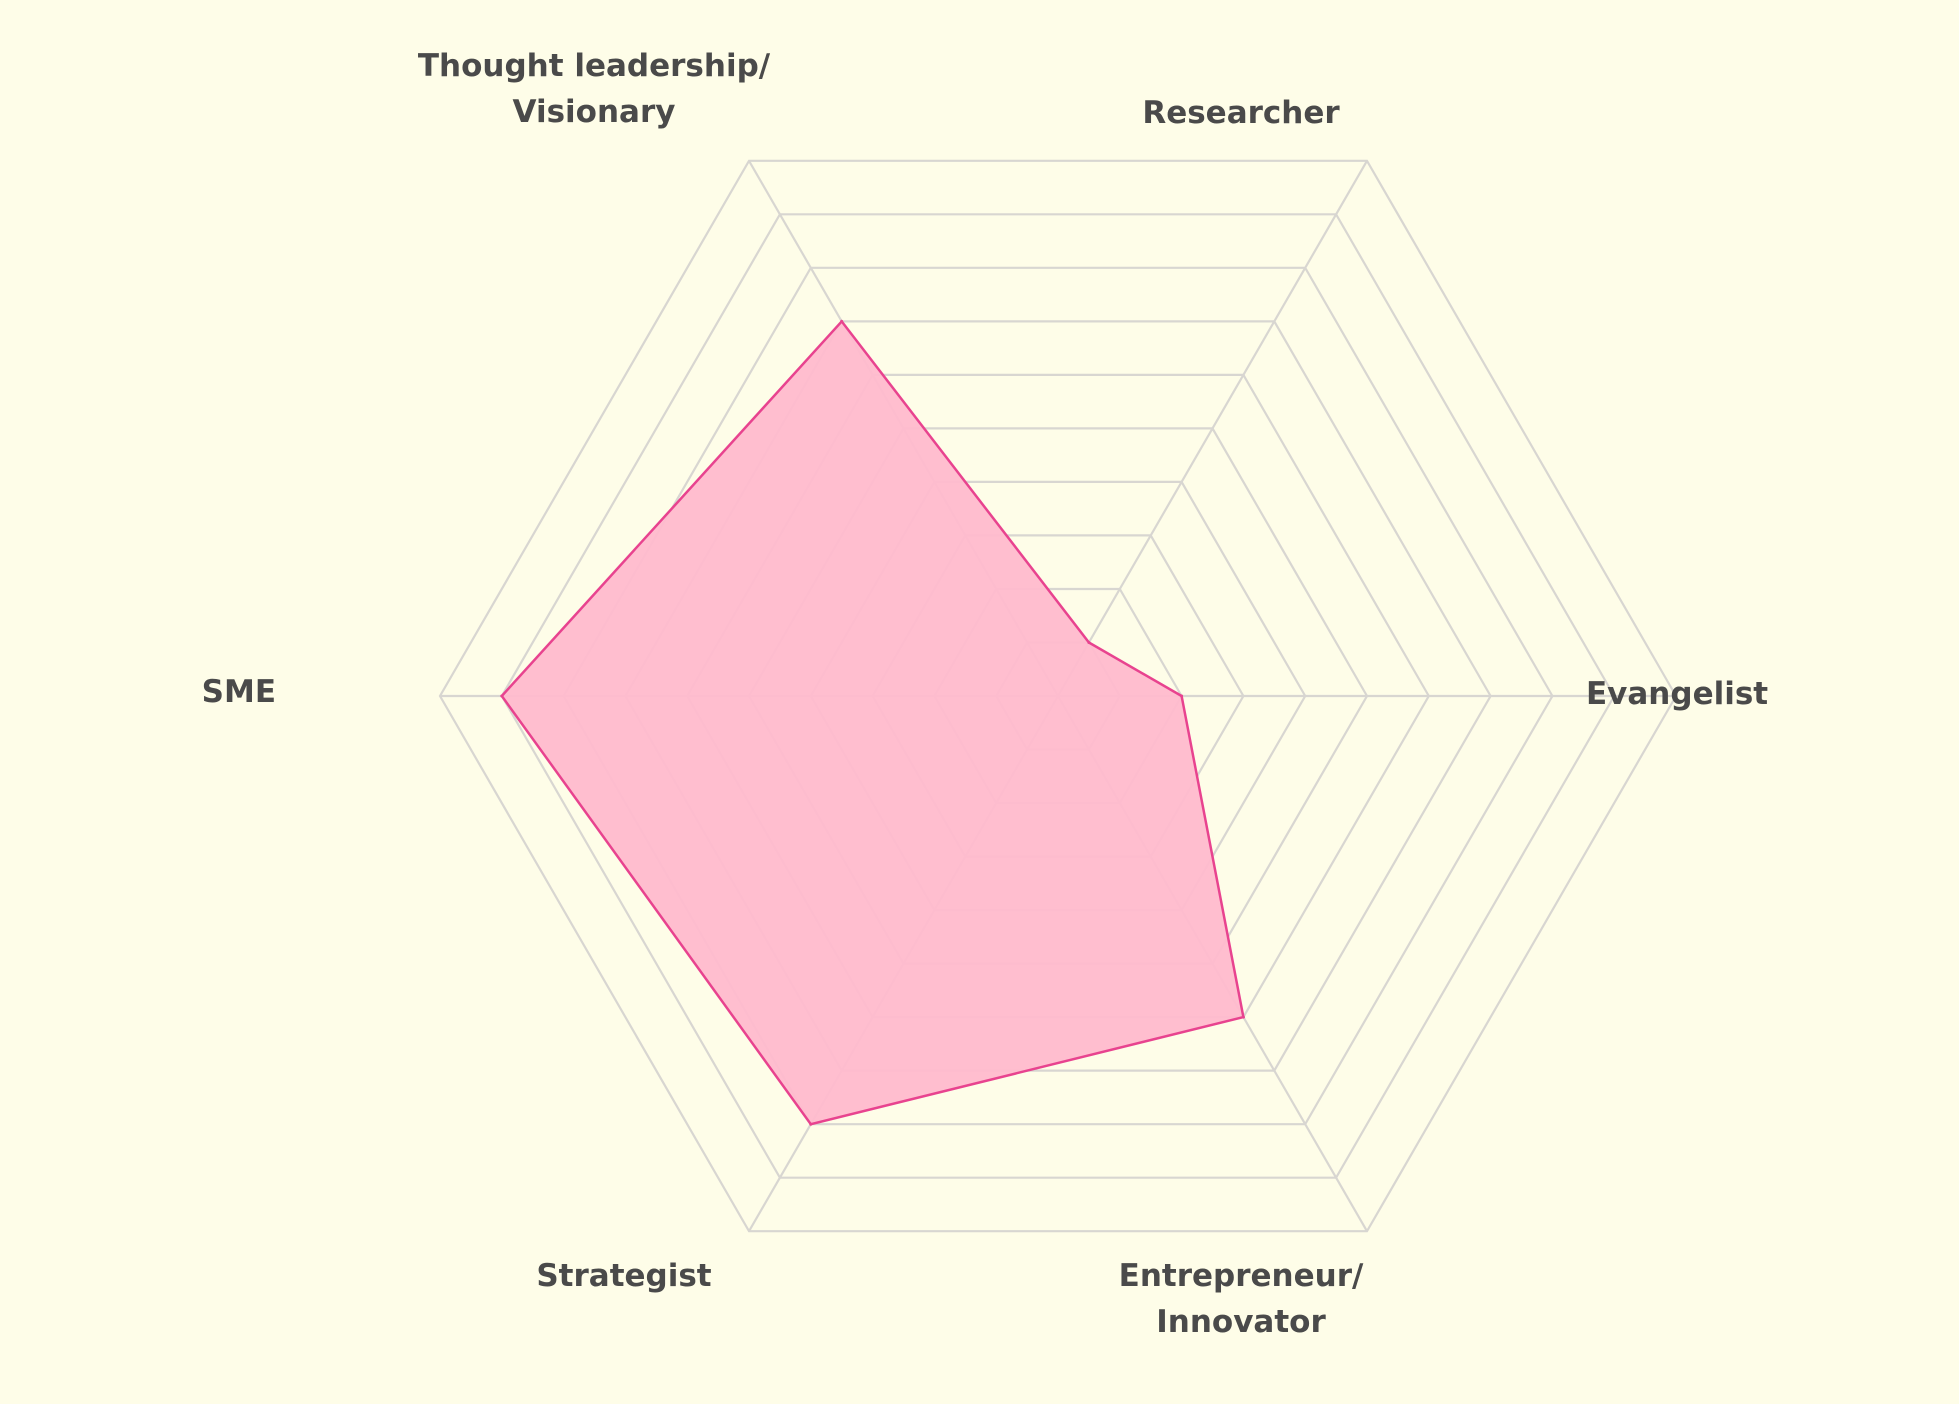 The width and height of the screenshot is (1959, 1404). What do you see at coordinates (594, 66) in the screenshot?
I see `axis-label-line: Thought leadership/` at bounding box center [594, 66].